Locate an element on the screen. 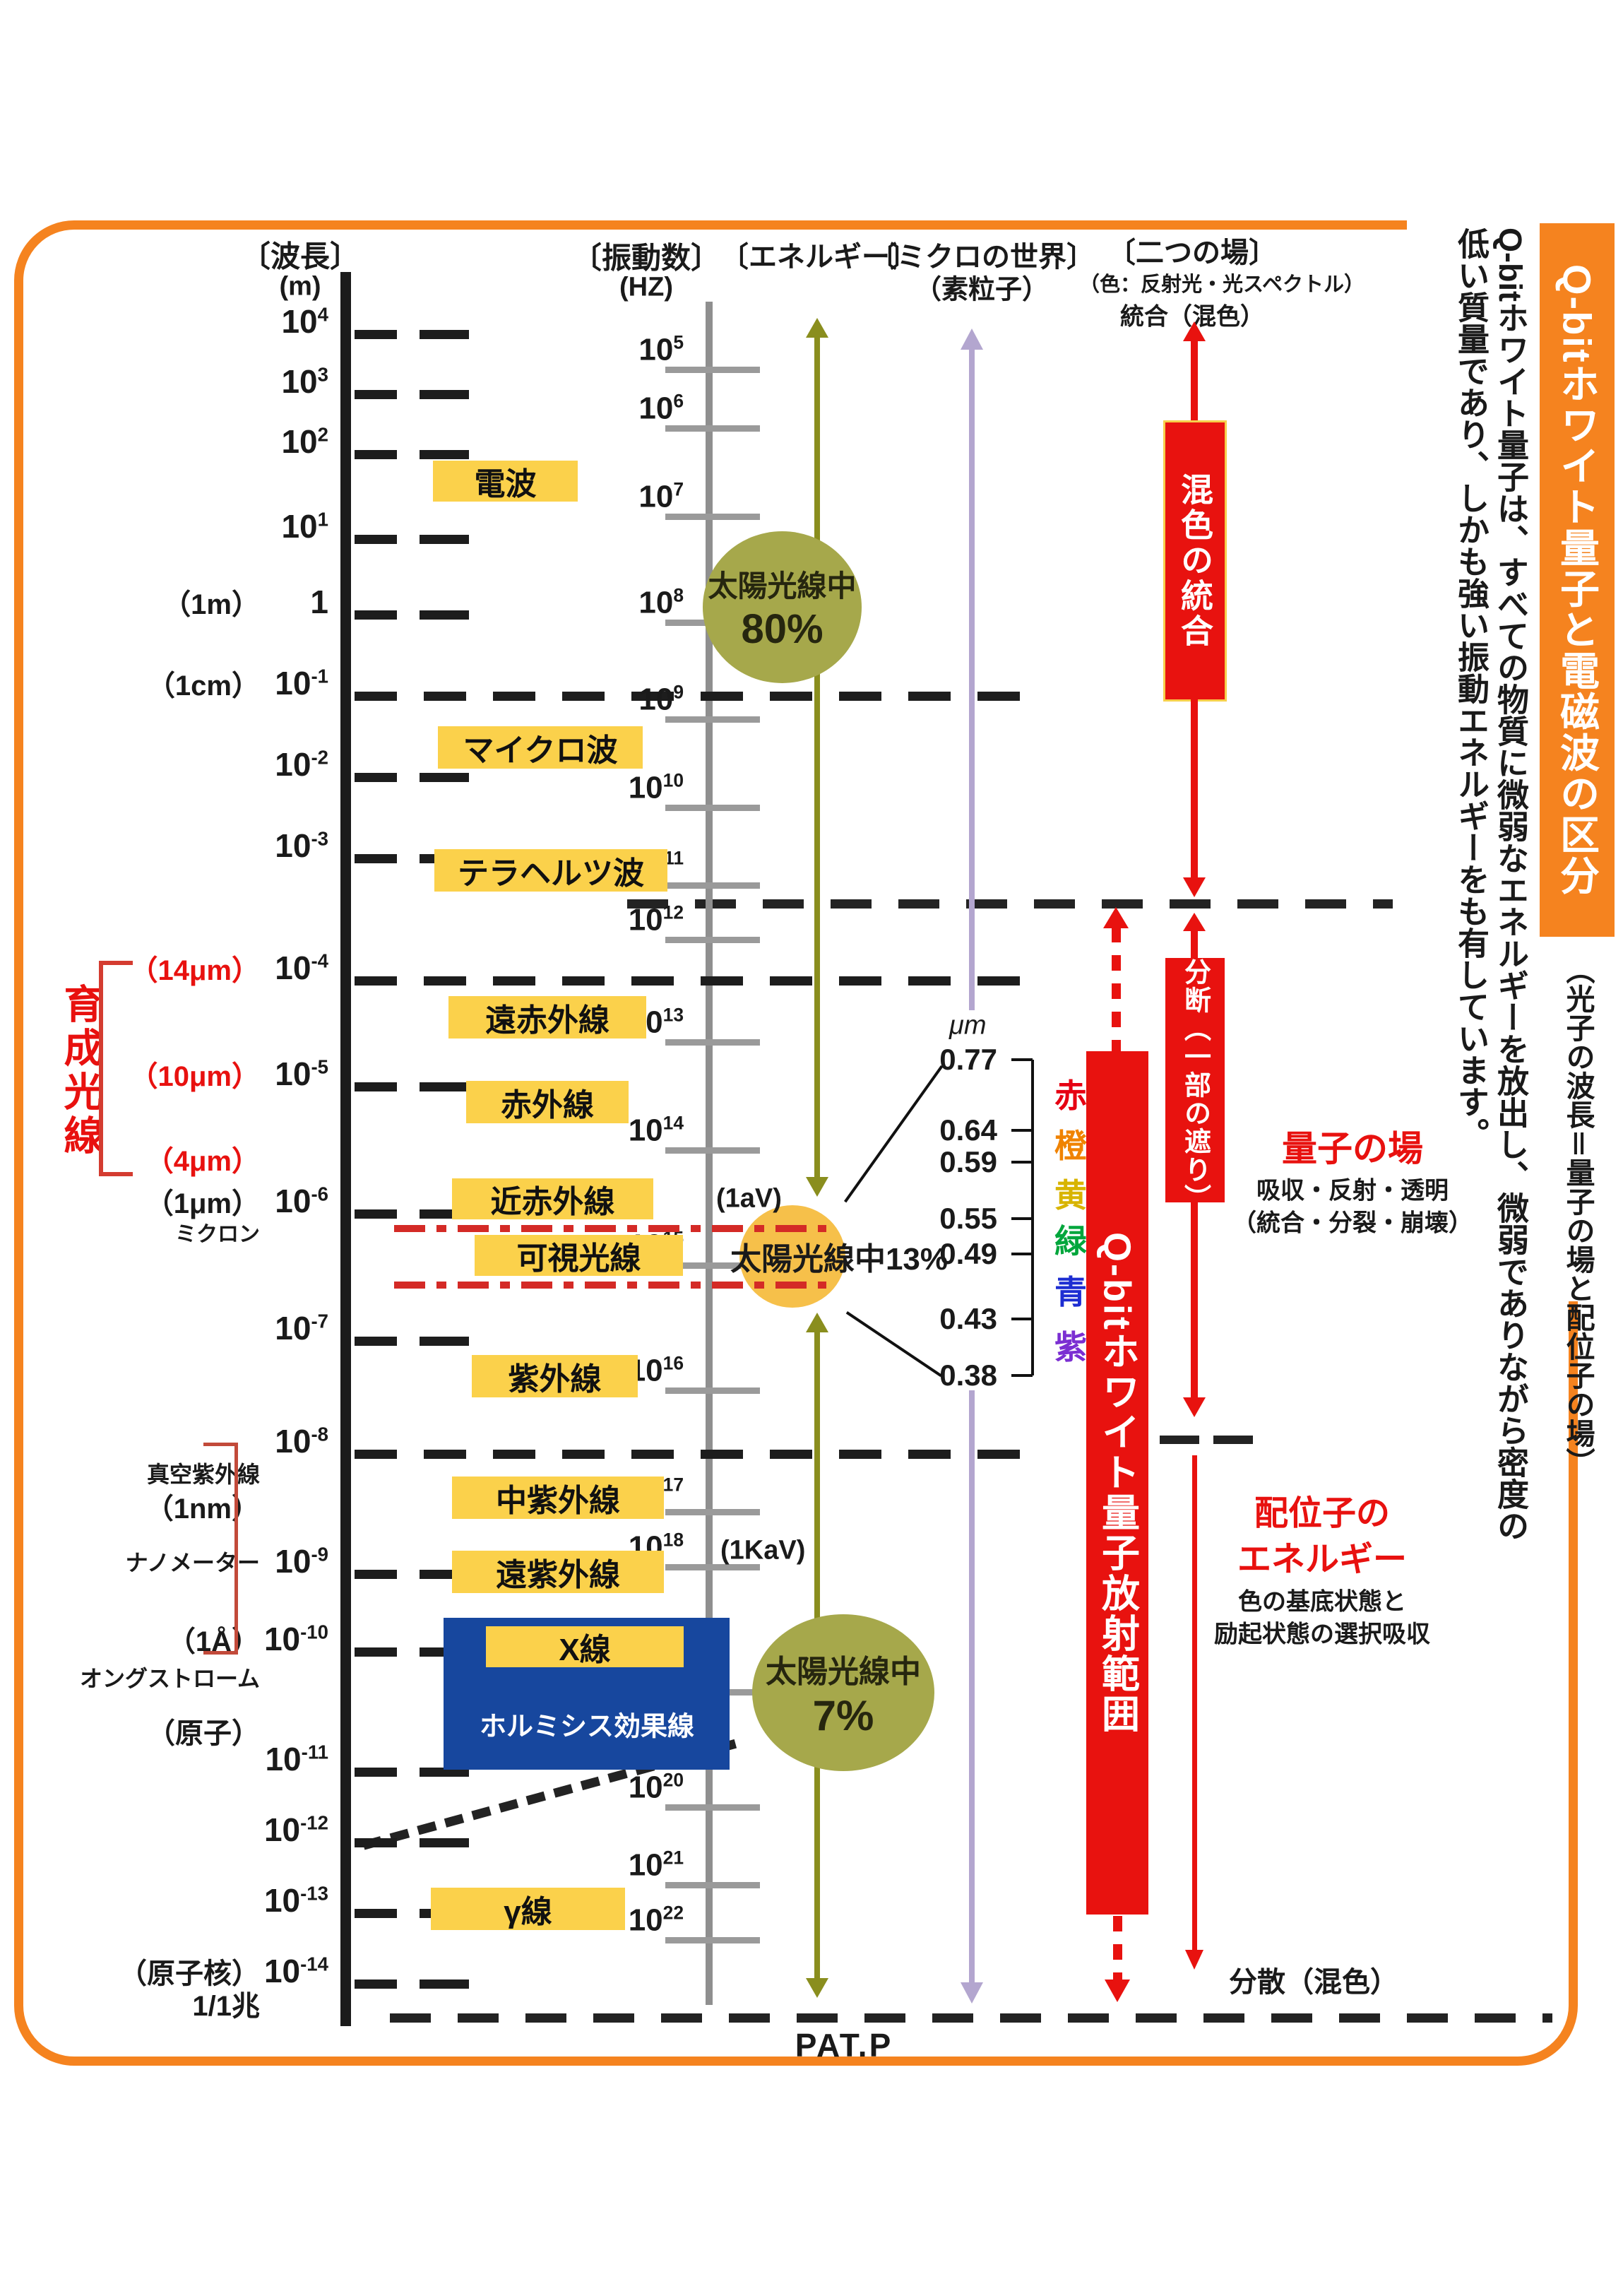 The image size is (1623, 2296). energy-arrow-up-icon is located at coordinates (817, 328).